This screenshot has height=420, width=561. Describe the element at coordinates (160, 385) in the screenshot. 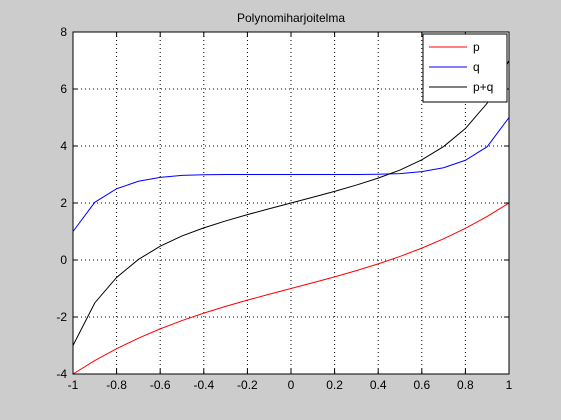

I see `x-tick-label: -0.6` at that location.